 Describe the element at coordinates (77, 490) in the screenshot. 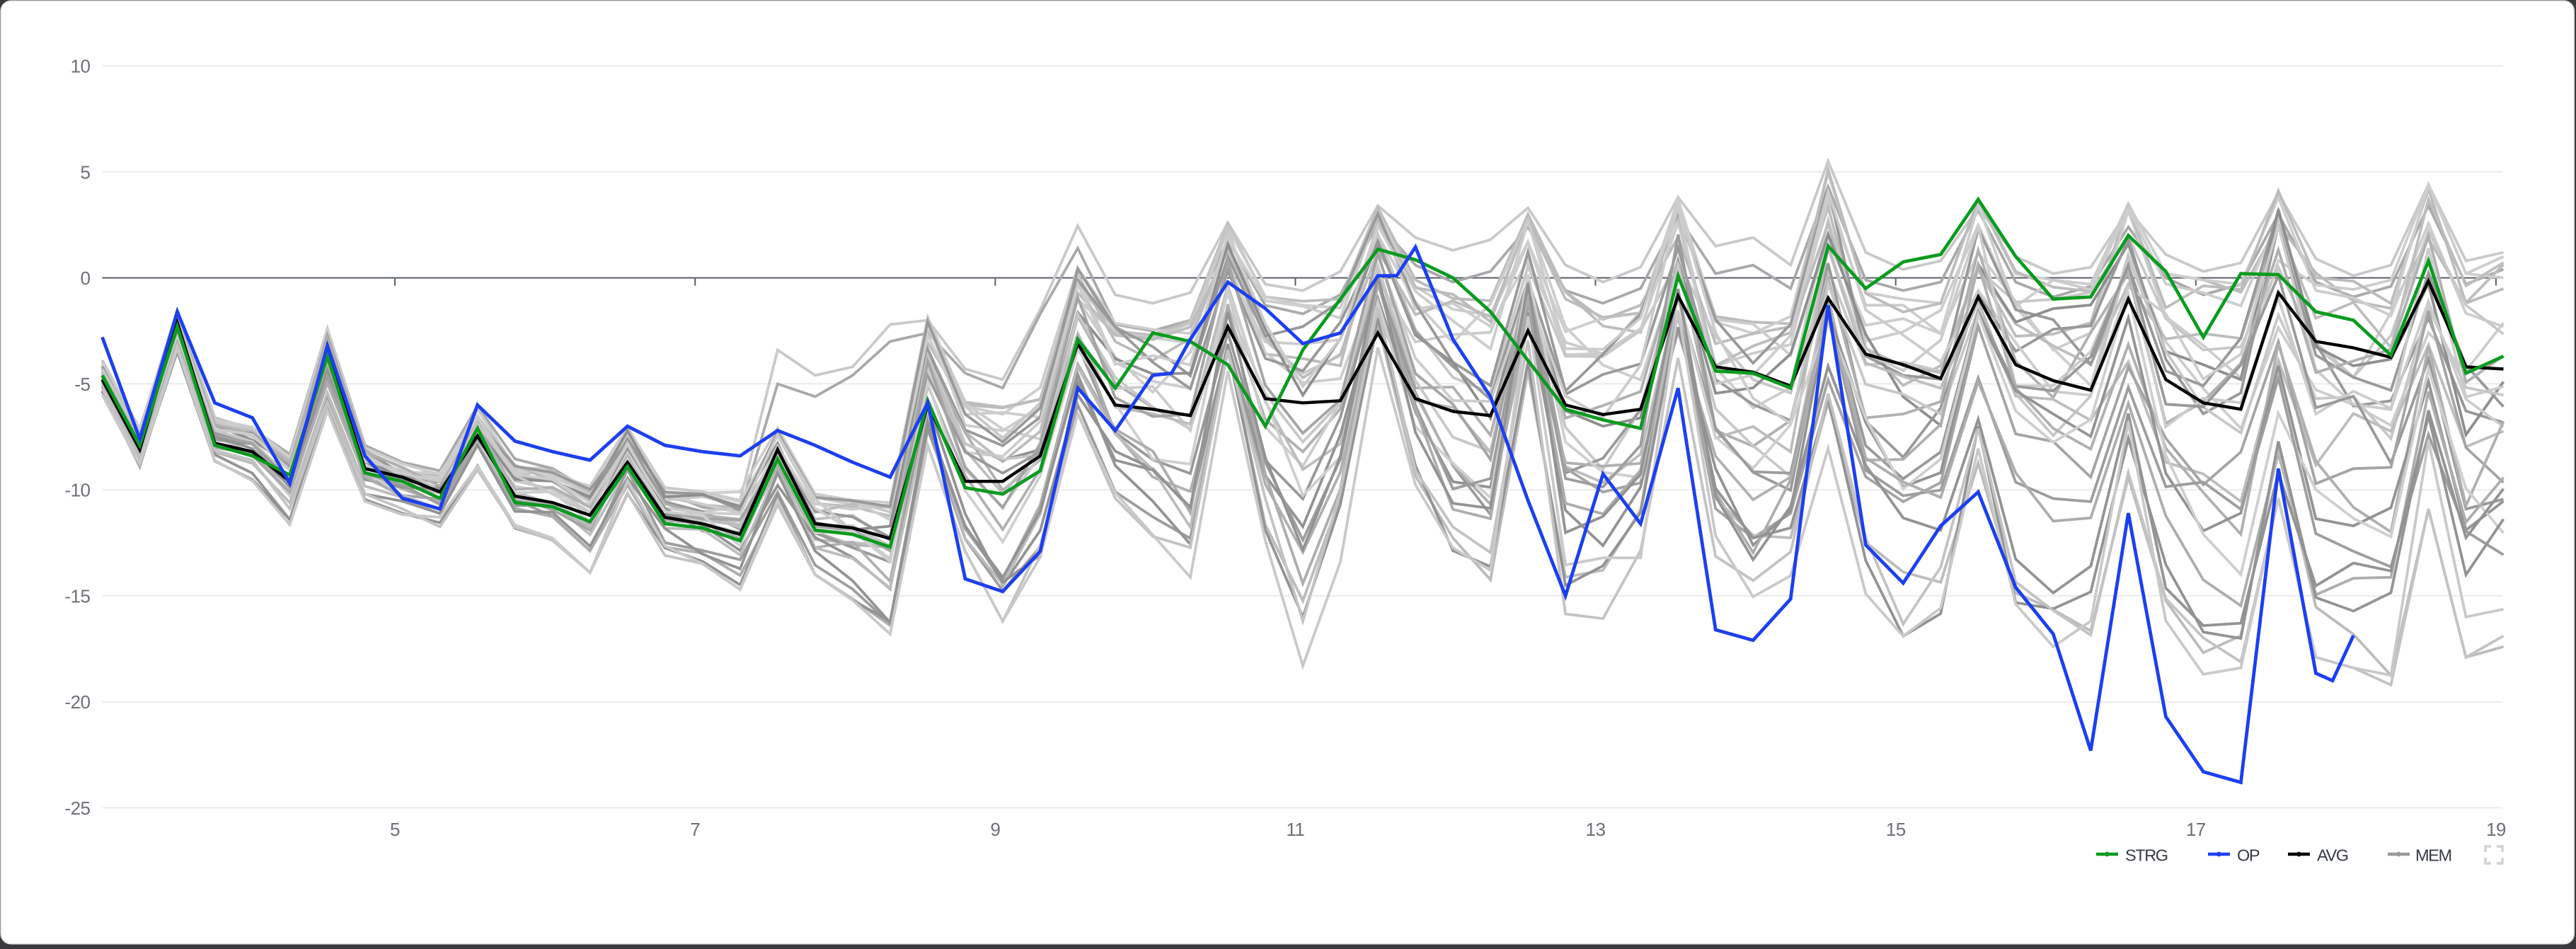

I see `svg-text: -10` at that location.